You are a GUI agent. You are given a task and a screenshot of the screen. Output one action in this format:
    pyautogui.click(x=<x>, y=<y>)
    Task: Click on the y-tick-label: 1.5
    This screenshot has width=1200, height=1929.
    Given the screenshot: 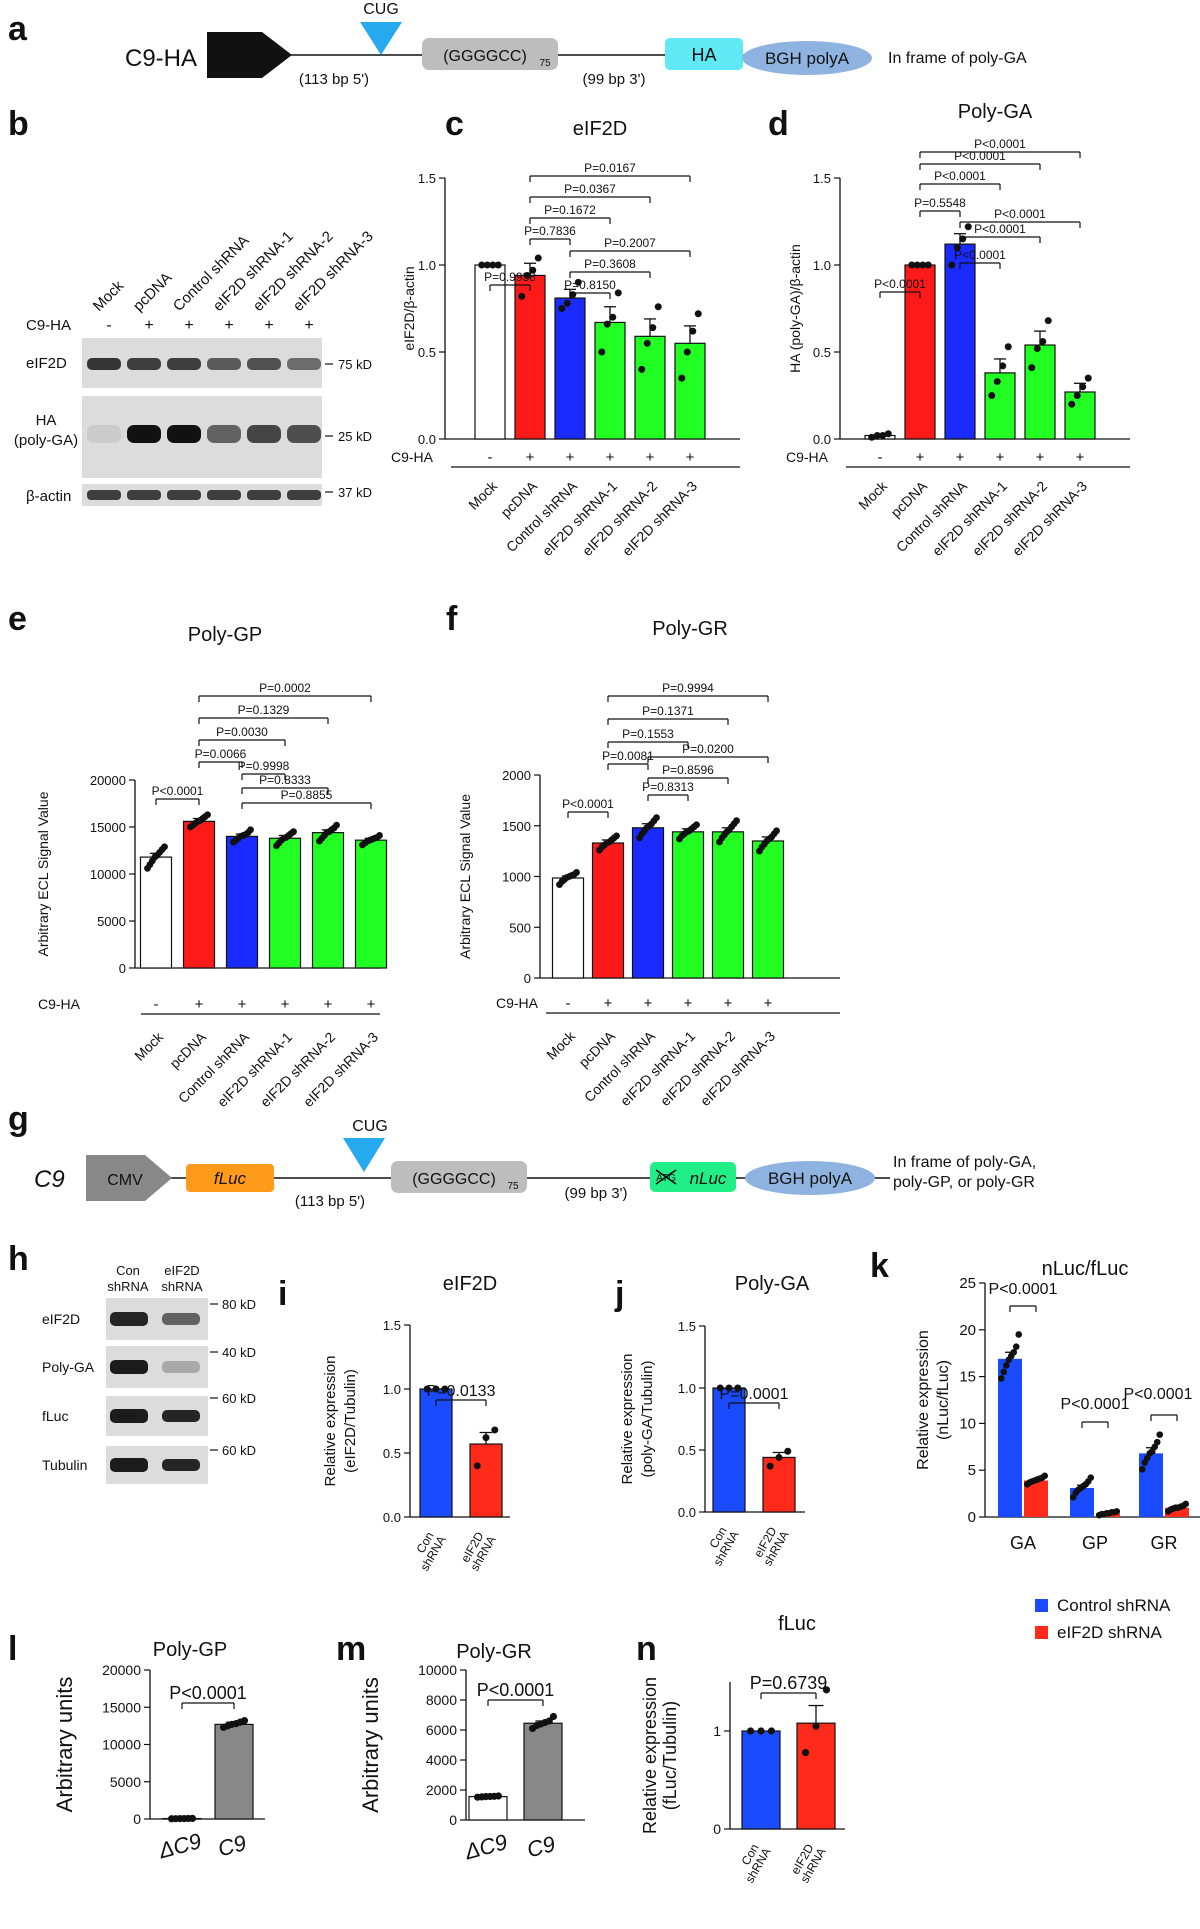 What is the action you would take?
    pyautogui.click(x=687, y=1326)
    